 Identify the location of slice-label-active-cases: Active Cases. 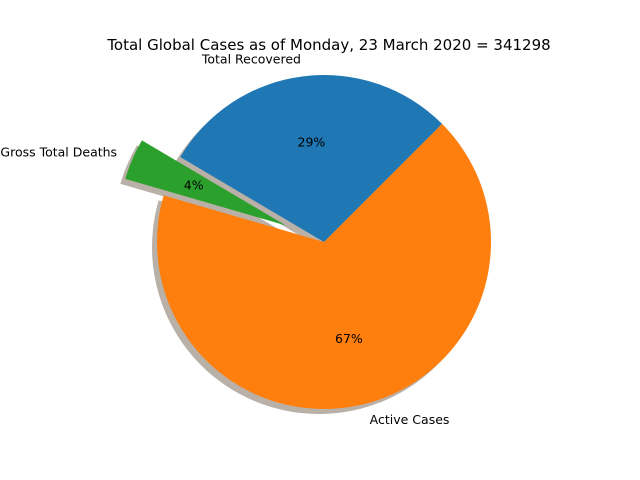
(410, 419).